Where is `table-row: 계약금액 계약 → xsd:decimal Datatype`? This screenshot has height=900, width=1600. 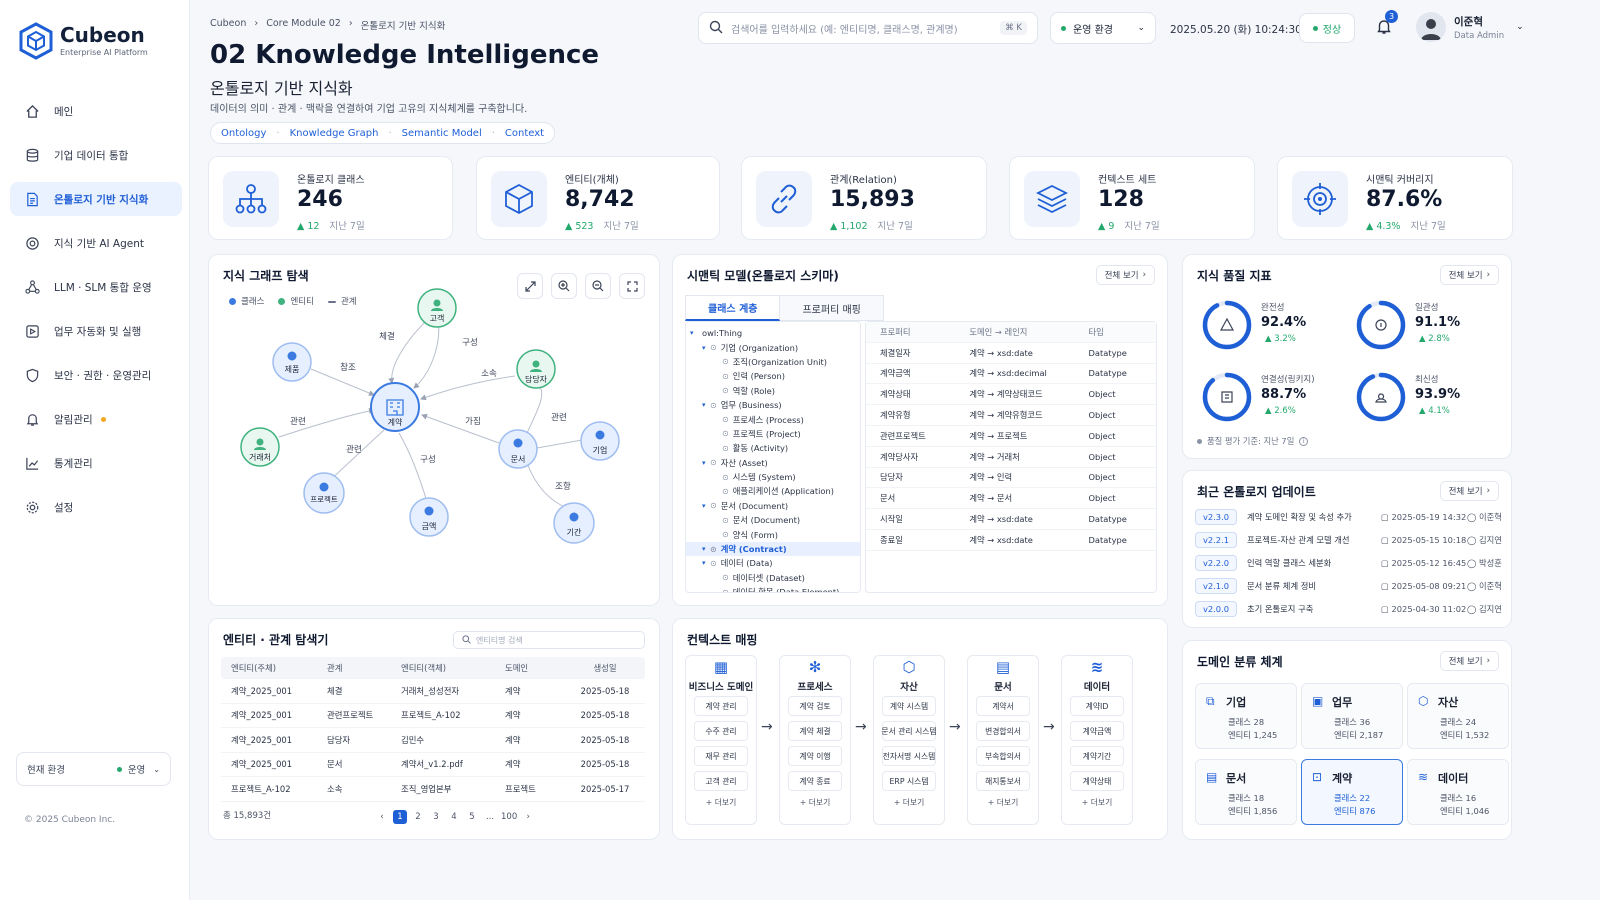
table-row: 계약금액 계약 → xsd:decimal Datatype is located at coordinates (1011, 374).